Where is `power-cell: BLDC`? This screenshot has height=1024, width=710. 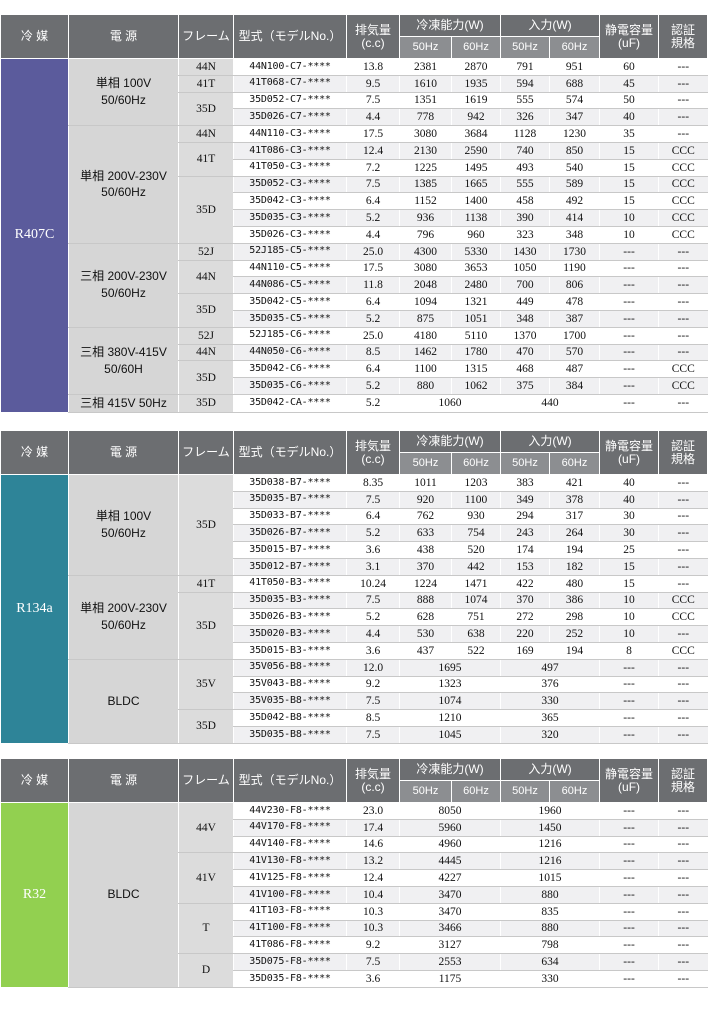 power-cell: BLDC is located at coordinates (123, 895).